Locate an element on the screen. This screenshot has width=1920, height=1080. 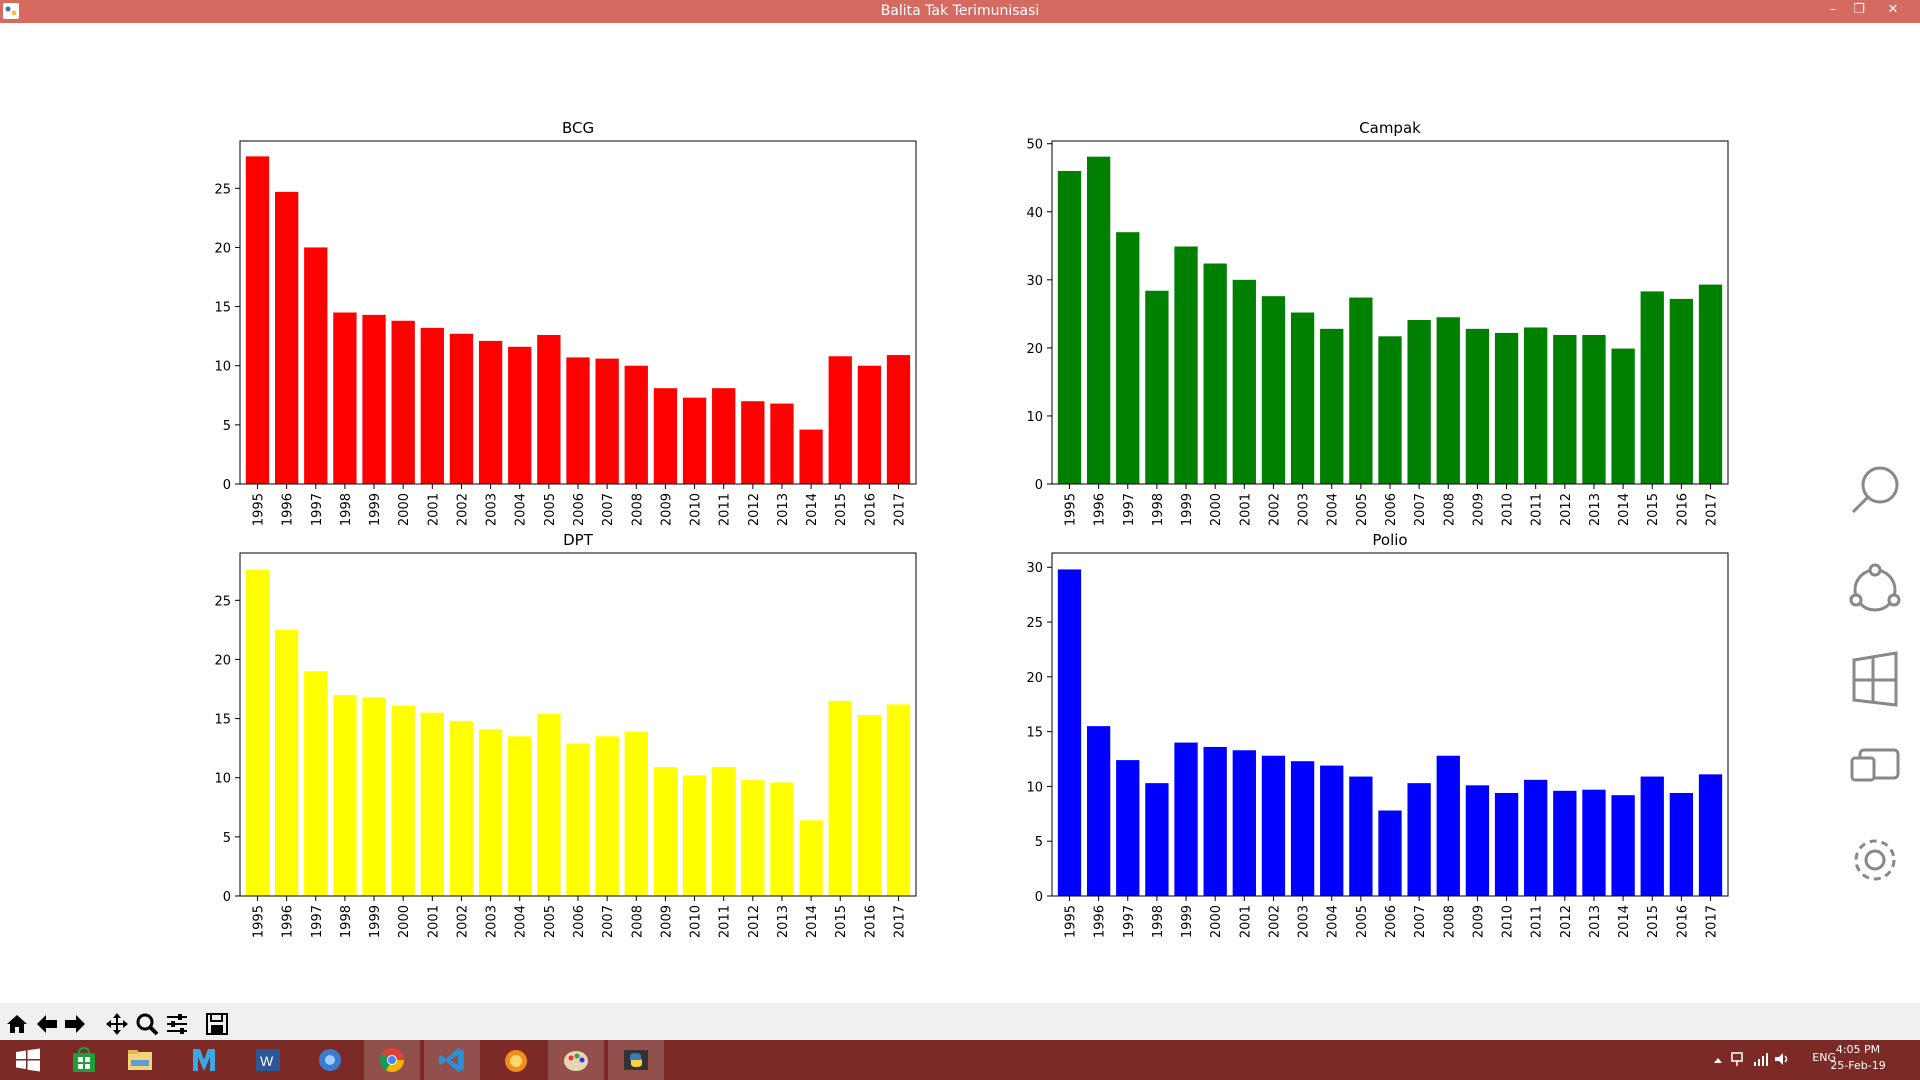
ytick-label-dpt: 15 is located at coordinates (222, 720).